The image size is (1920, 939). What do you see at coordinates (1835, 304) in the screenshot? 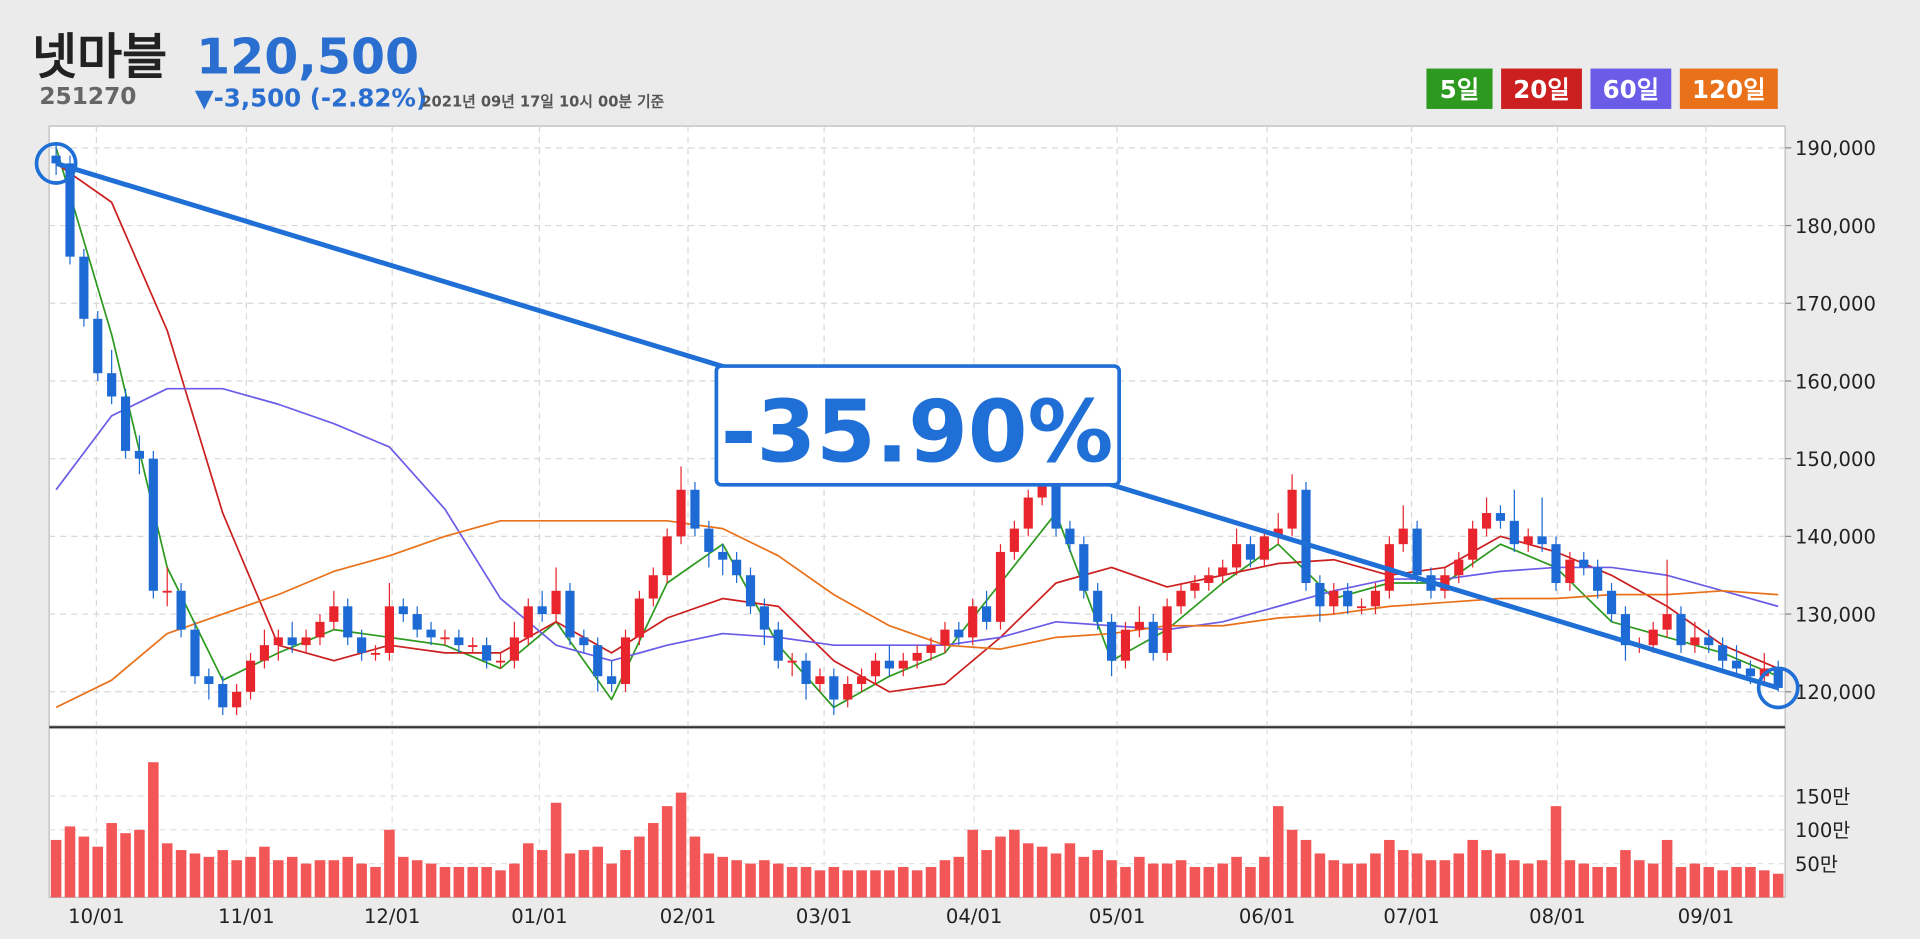
I see `y-tick-label: 170,000` at bounding box center [1835, 304].